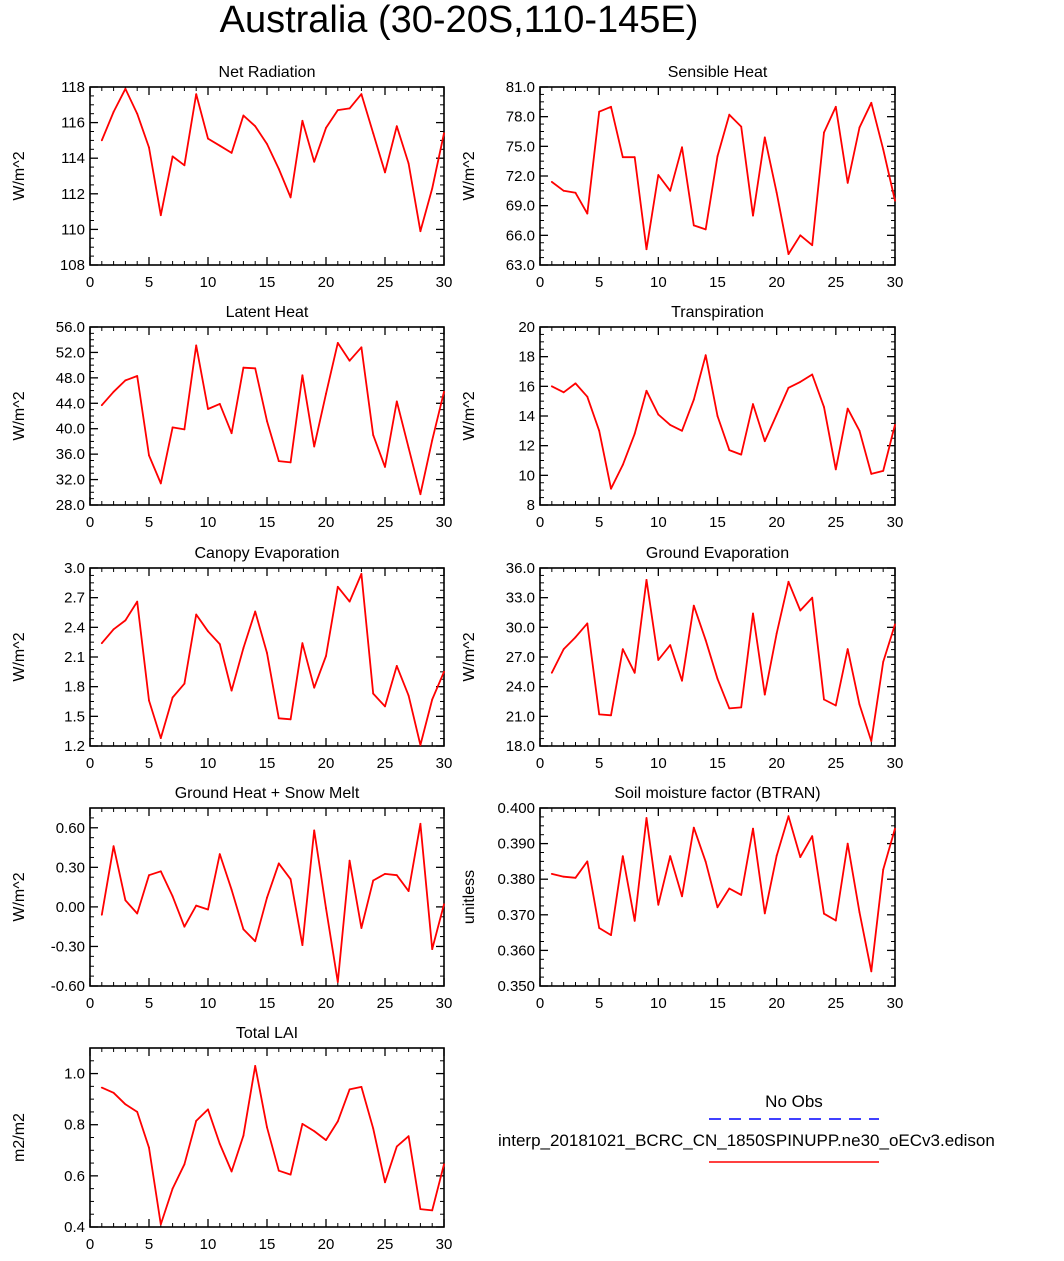 This screenshot has width=1064, height=1261. I want to click on y-tick-label: 0.380, so click(516, 879).